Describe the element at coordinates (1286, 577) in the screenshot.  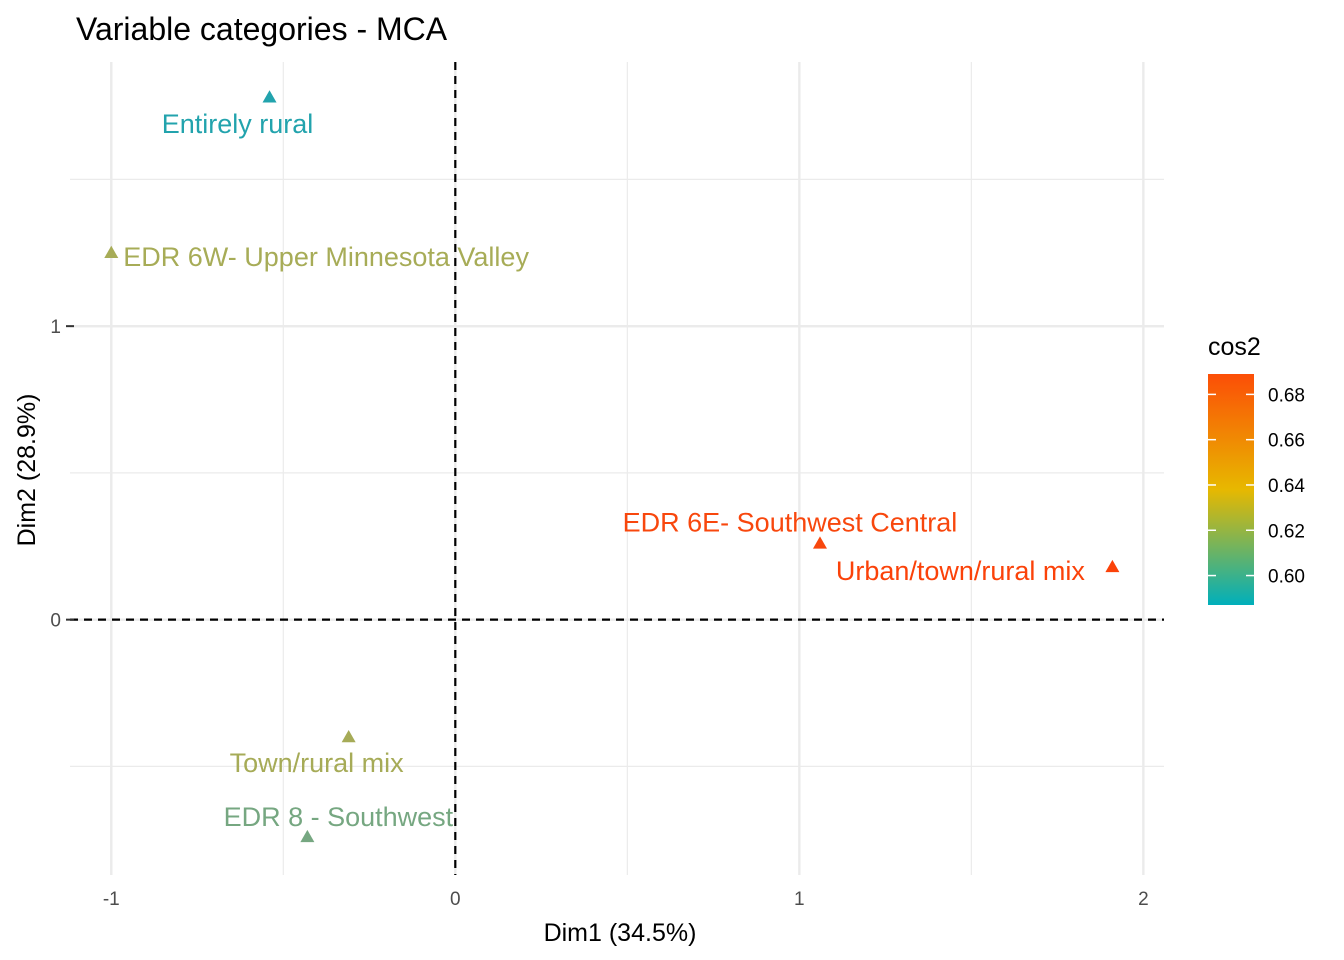
I see `legend-tick-label: 0.60` at that location.